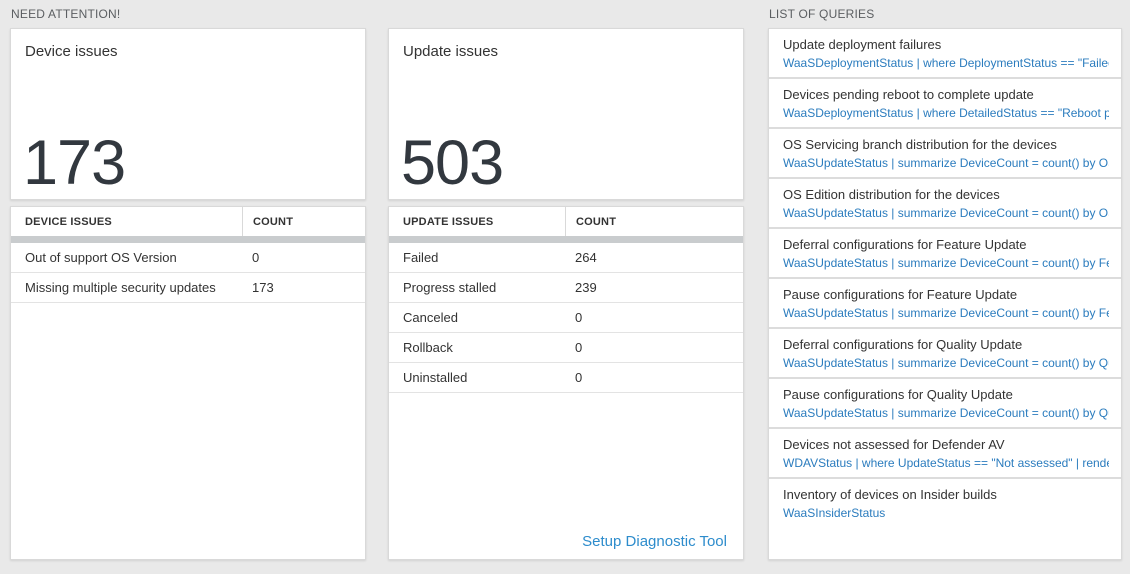 The image size is (1130, 574). What do you see at coordinates (566, 378) in the screenshot?
I see `table-row: Uninstalled 0` at bounding box center [566, 378].